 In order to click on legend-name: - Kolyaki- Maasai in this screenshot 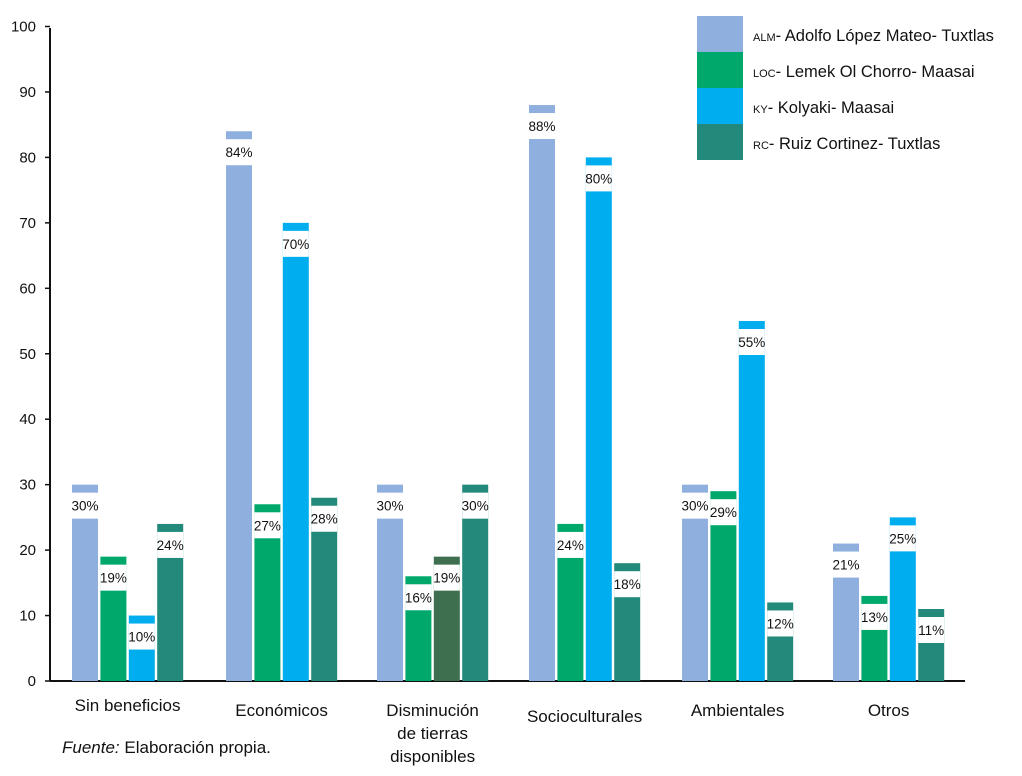, I will do `click(831, 108)`.